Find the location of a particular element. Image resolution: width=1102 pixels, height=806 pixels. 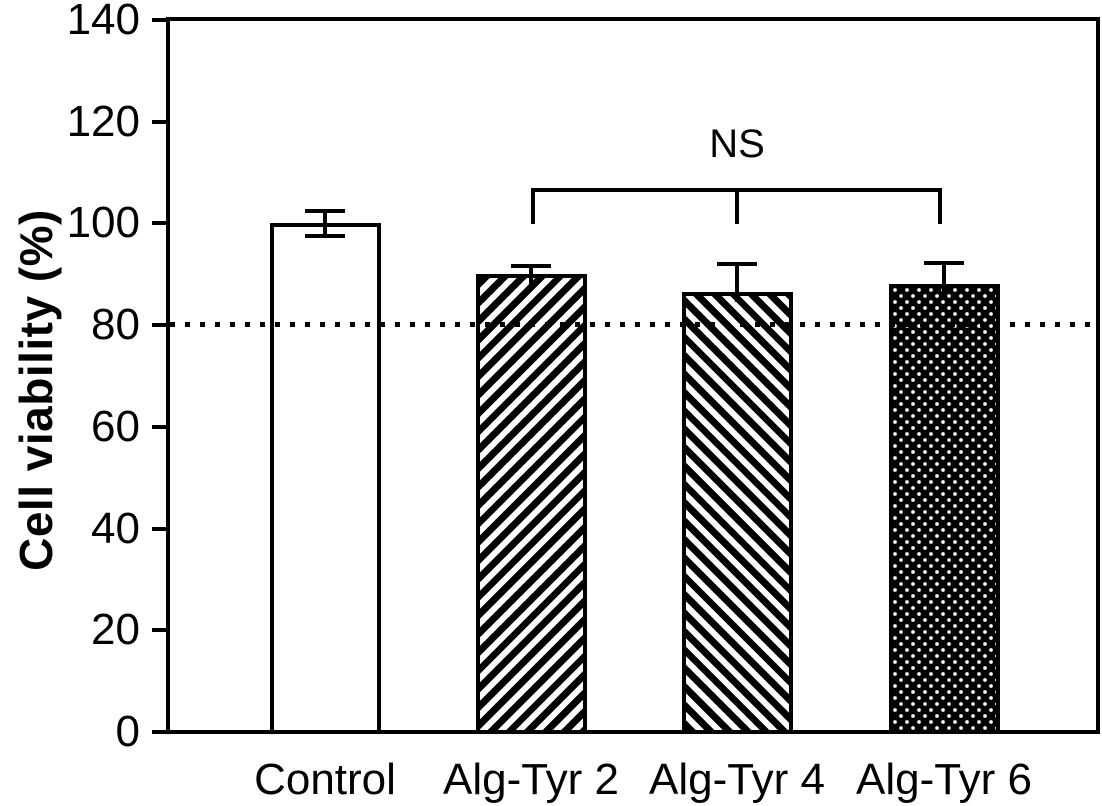

bracket-right is located at coordinates (940, 206).